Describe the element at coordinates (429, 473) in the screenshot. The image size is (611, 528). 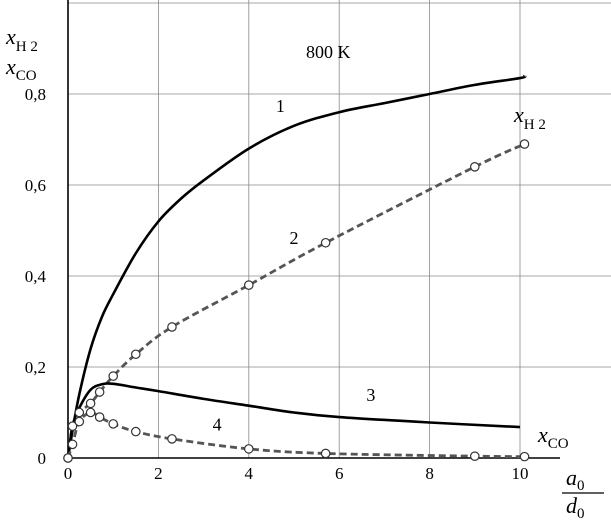
I see `x-tick-label: 8` at that location.